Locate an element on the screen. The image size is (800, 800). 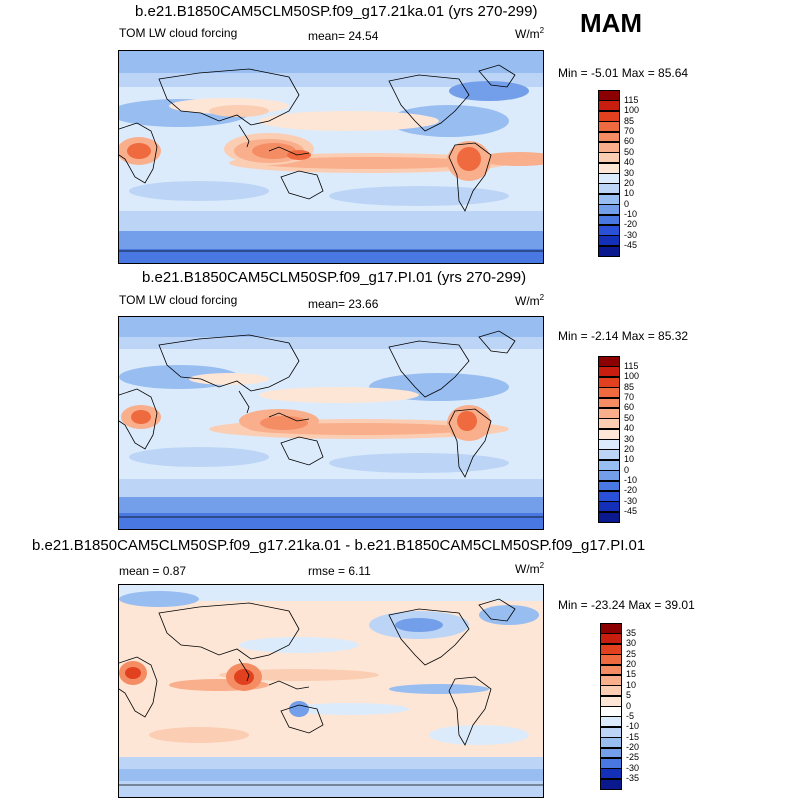
panel-1-colorbar: 115 100 85 70 60 50 40 30 20 10 0 -10 -20 -30 -45 is located at coordinates (618, 173).